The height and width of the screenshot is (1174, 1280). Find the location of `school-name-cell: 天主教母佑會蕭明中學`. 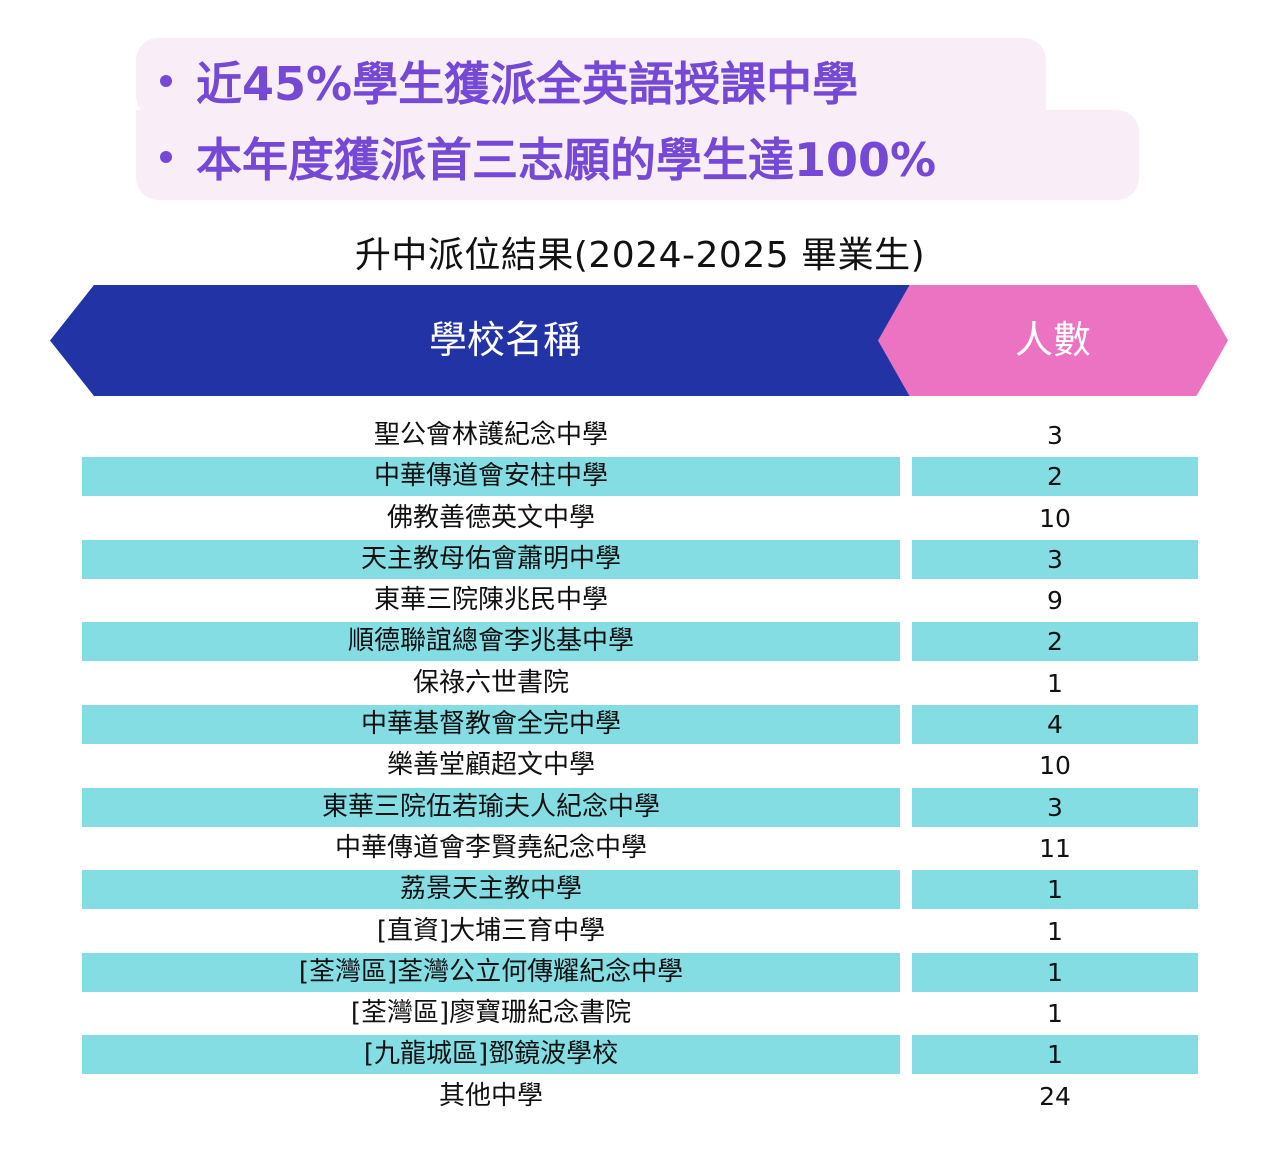

school-name-cell: 天主教母佑會蕭明中學 is located at coordinates (491, 559).